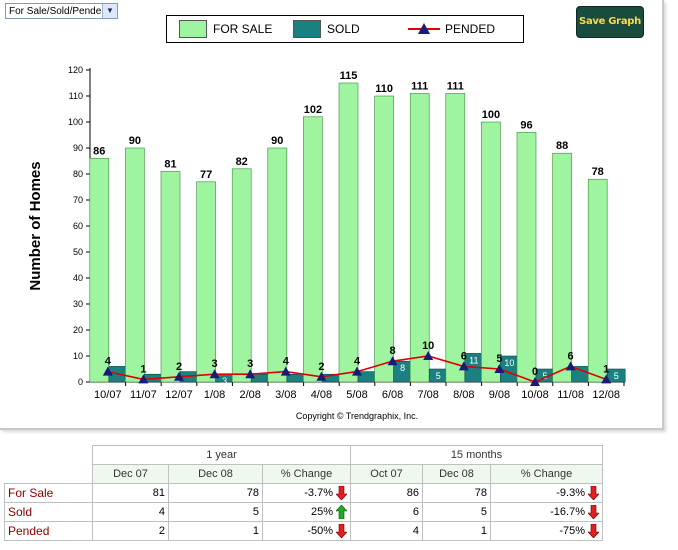 The height and width of the screenshot is (550, 678). I want to click on chart-type-select-value: For Sale/Sold/Pended, so click(55, 11).